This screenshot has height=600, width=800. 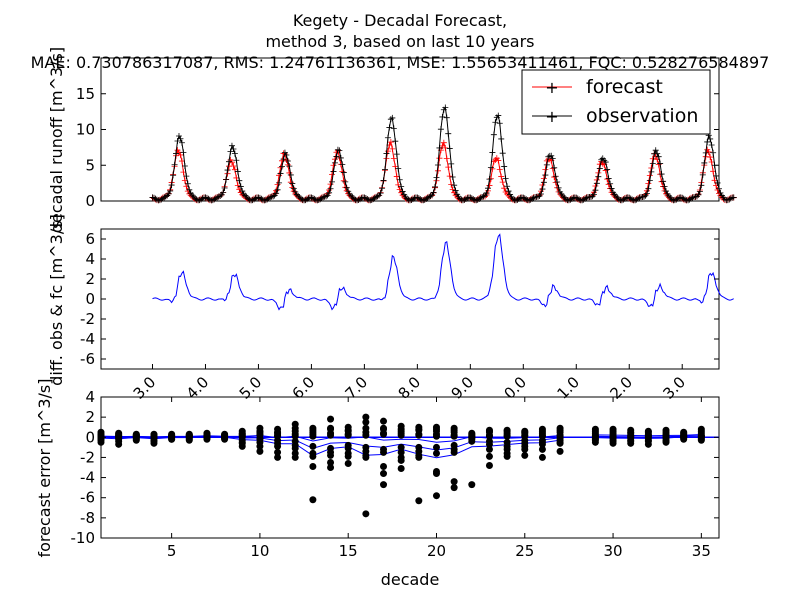 I want to click on difference-line, so click(x=443, y=272).